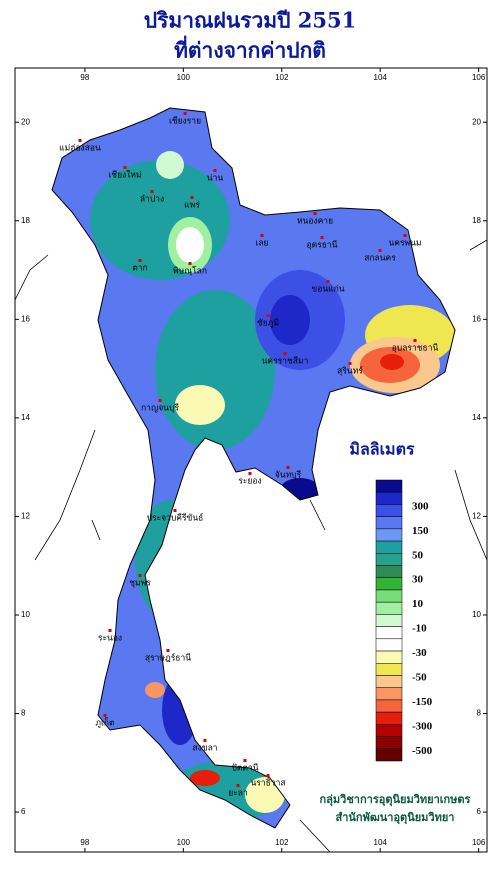 The image size is (500, 871). Describe the element at coordinates (175, 518) in the screenshot. I see `place-label: ประจวบคีรีขันธ์` at that location.